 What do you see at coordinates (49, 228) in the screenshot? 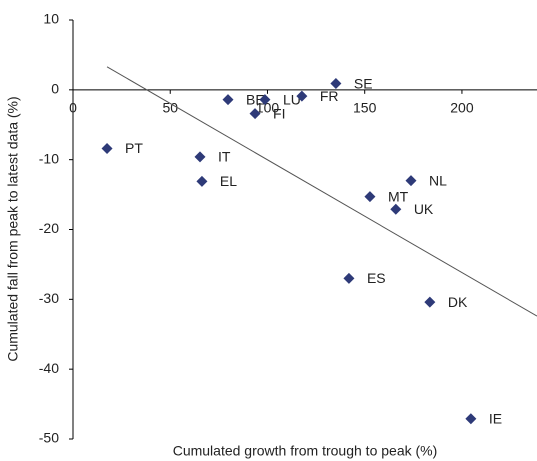
I see `y-tick-label: -20` at bounding box center [49, 228].